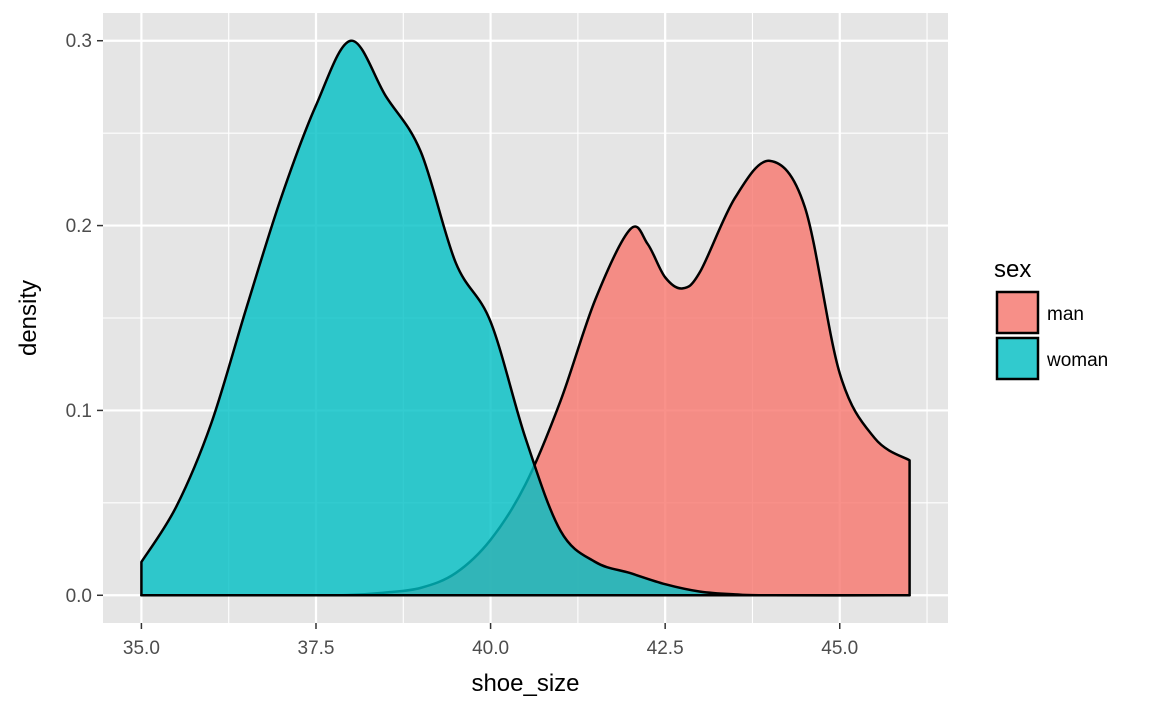 The width and height of the screenshot is (1152, 716). I want to click on y-tick-label: 0.3, so click(79, 41).